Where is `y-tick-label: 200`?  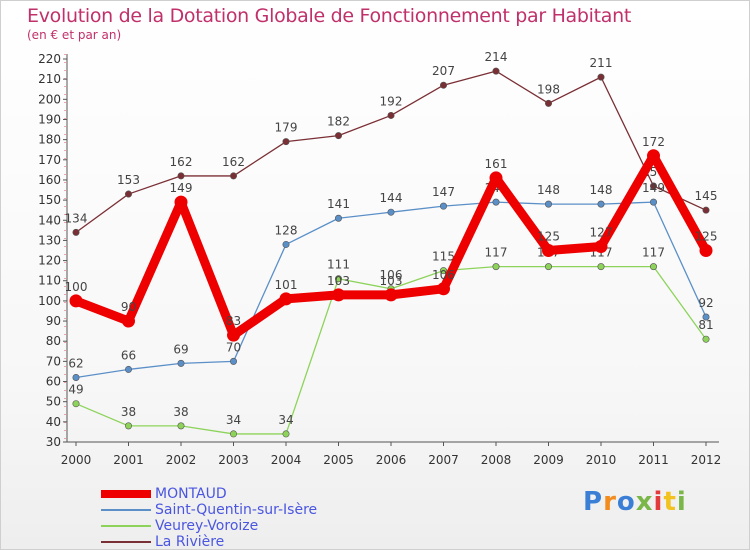 y-tick-label: 200 is located at coordinates (49, 99).